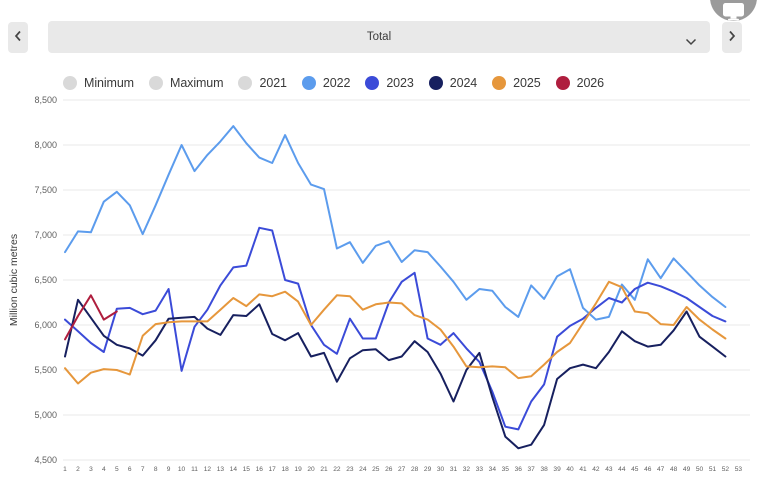  What do you see at coordinates (273, 83) in the screenshot?
I see `legend-label: 2021` at bounding box center [273, 83].